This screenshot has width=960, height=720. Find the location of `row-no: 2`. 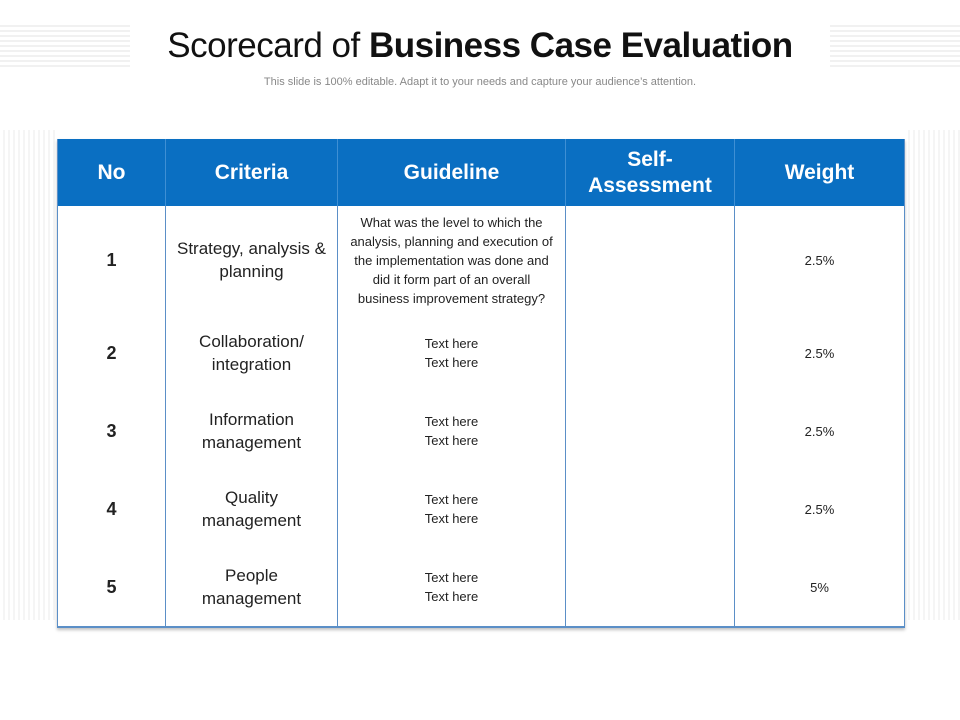

row-no: 2 is located at coordinates (111, 353).